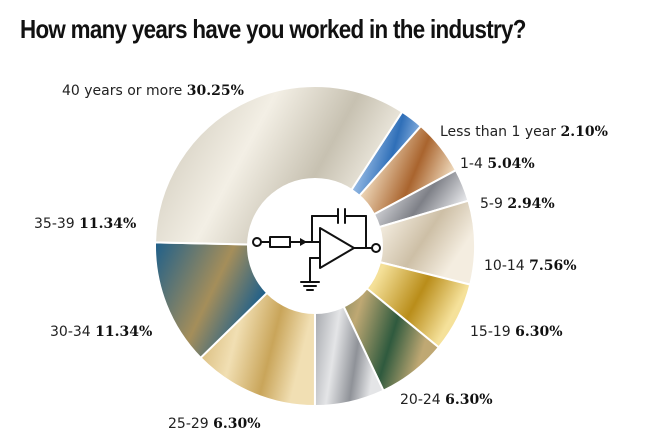 Image resolution: width=650 pixels, height=447 pixels. I want to click on slice-label: 10-14 7.56%, so click(530, 266).